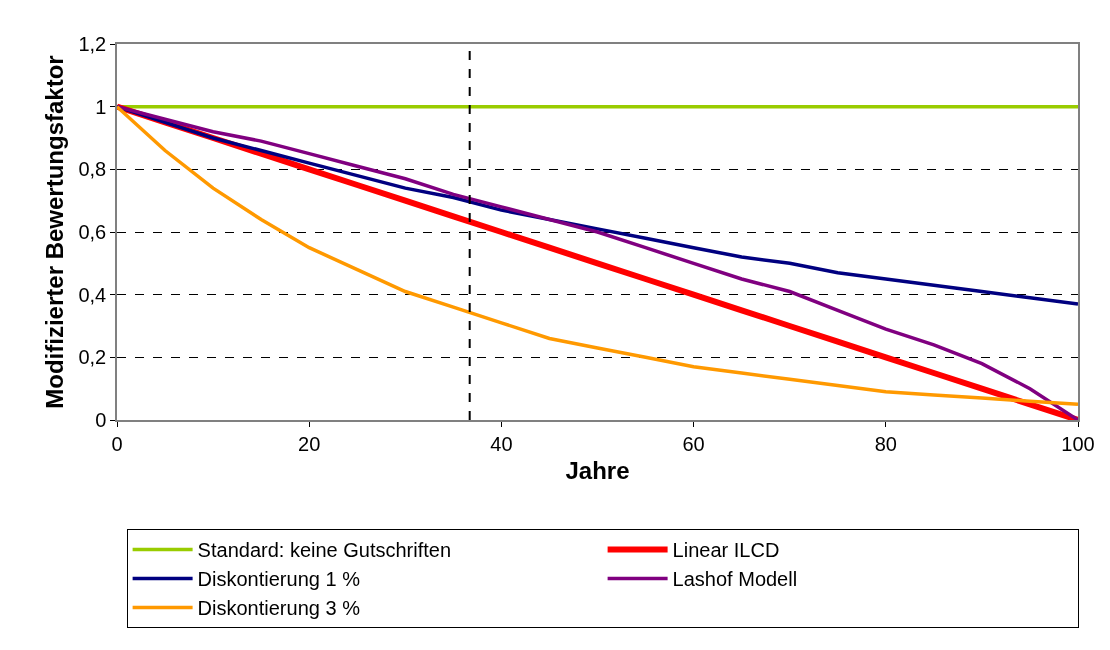 The image size is (1110, 650). Describe the element at coordinates (101, 420) in the screenshot. I see `y-tick-label: 0` at that location.